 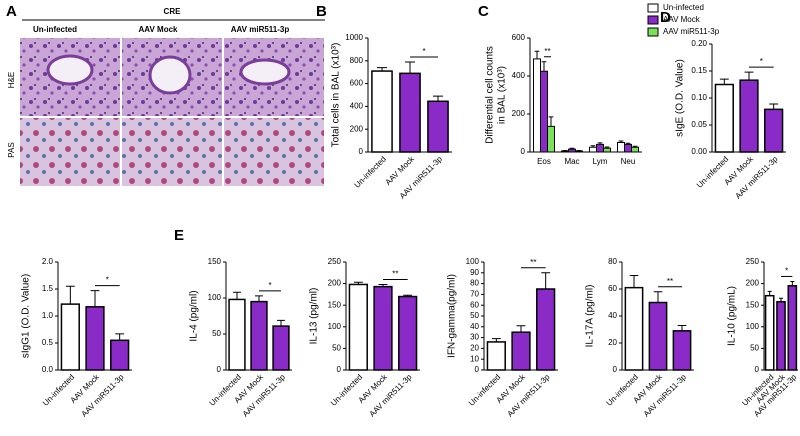 I want to click on y-tick-label: 30, so click(x=474, y=337).